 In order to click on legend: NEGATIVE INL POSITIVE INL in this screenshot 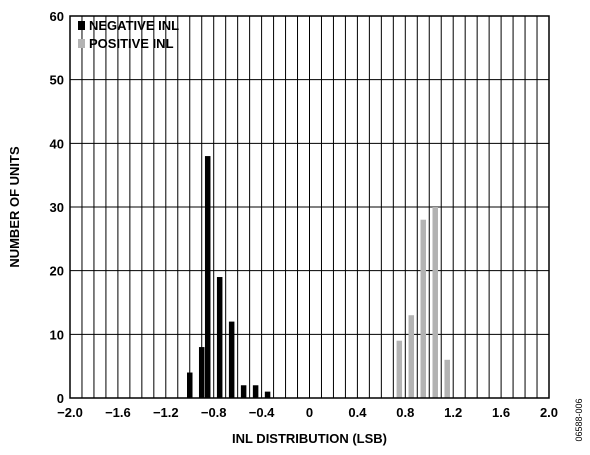, I will do `click(128, 34)`.